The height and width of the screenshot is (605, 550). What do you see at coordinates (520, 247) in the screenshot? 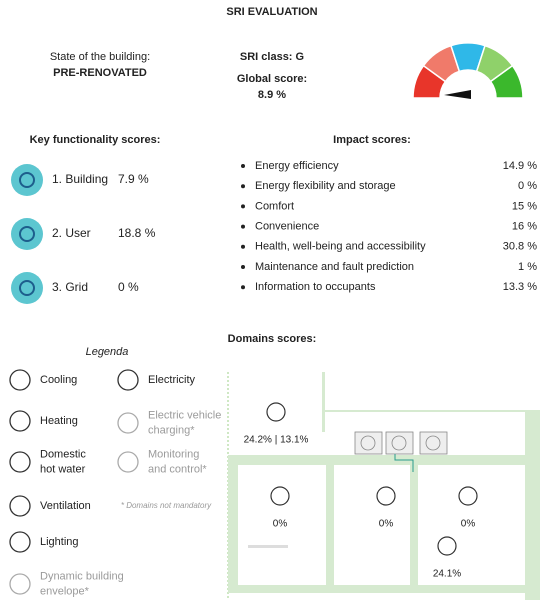
I see `impact-value: 30.8 %` at bounding box center [520, 247].